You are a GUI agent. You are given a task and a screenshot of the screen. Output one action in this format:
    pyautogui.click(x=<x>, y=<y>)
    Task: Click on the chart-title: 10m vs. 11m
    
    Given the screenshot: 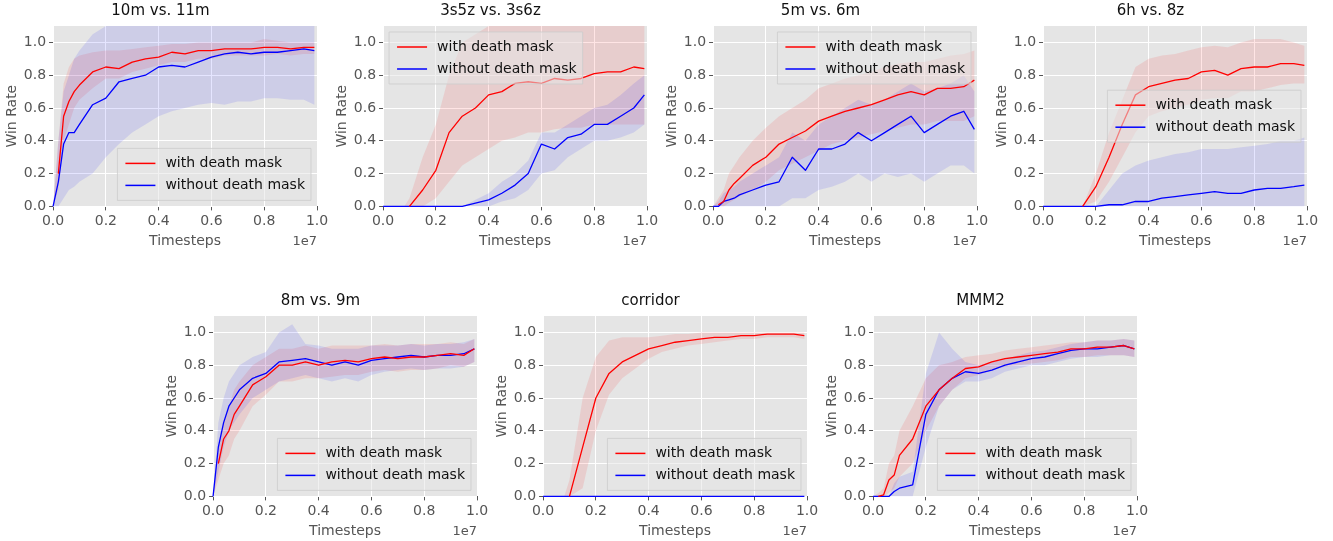 What is the action you would take?
    pyautogui.click(x=160, y=9)
    